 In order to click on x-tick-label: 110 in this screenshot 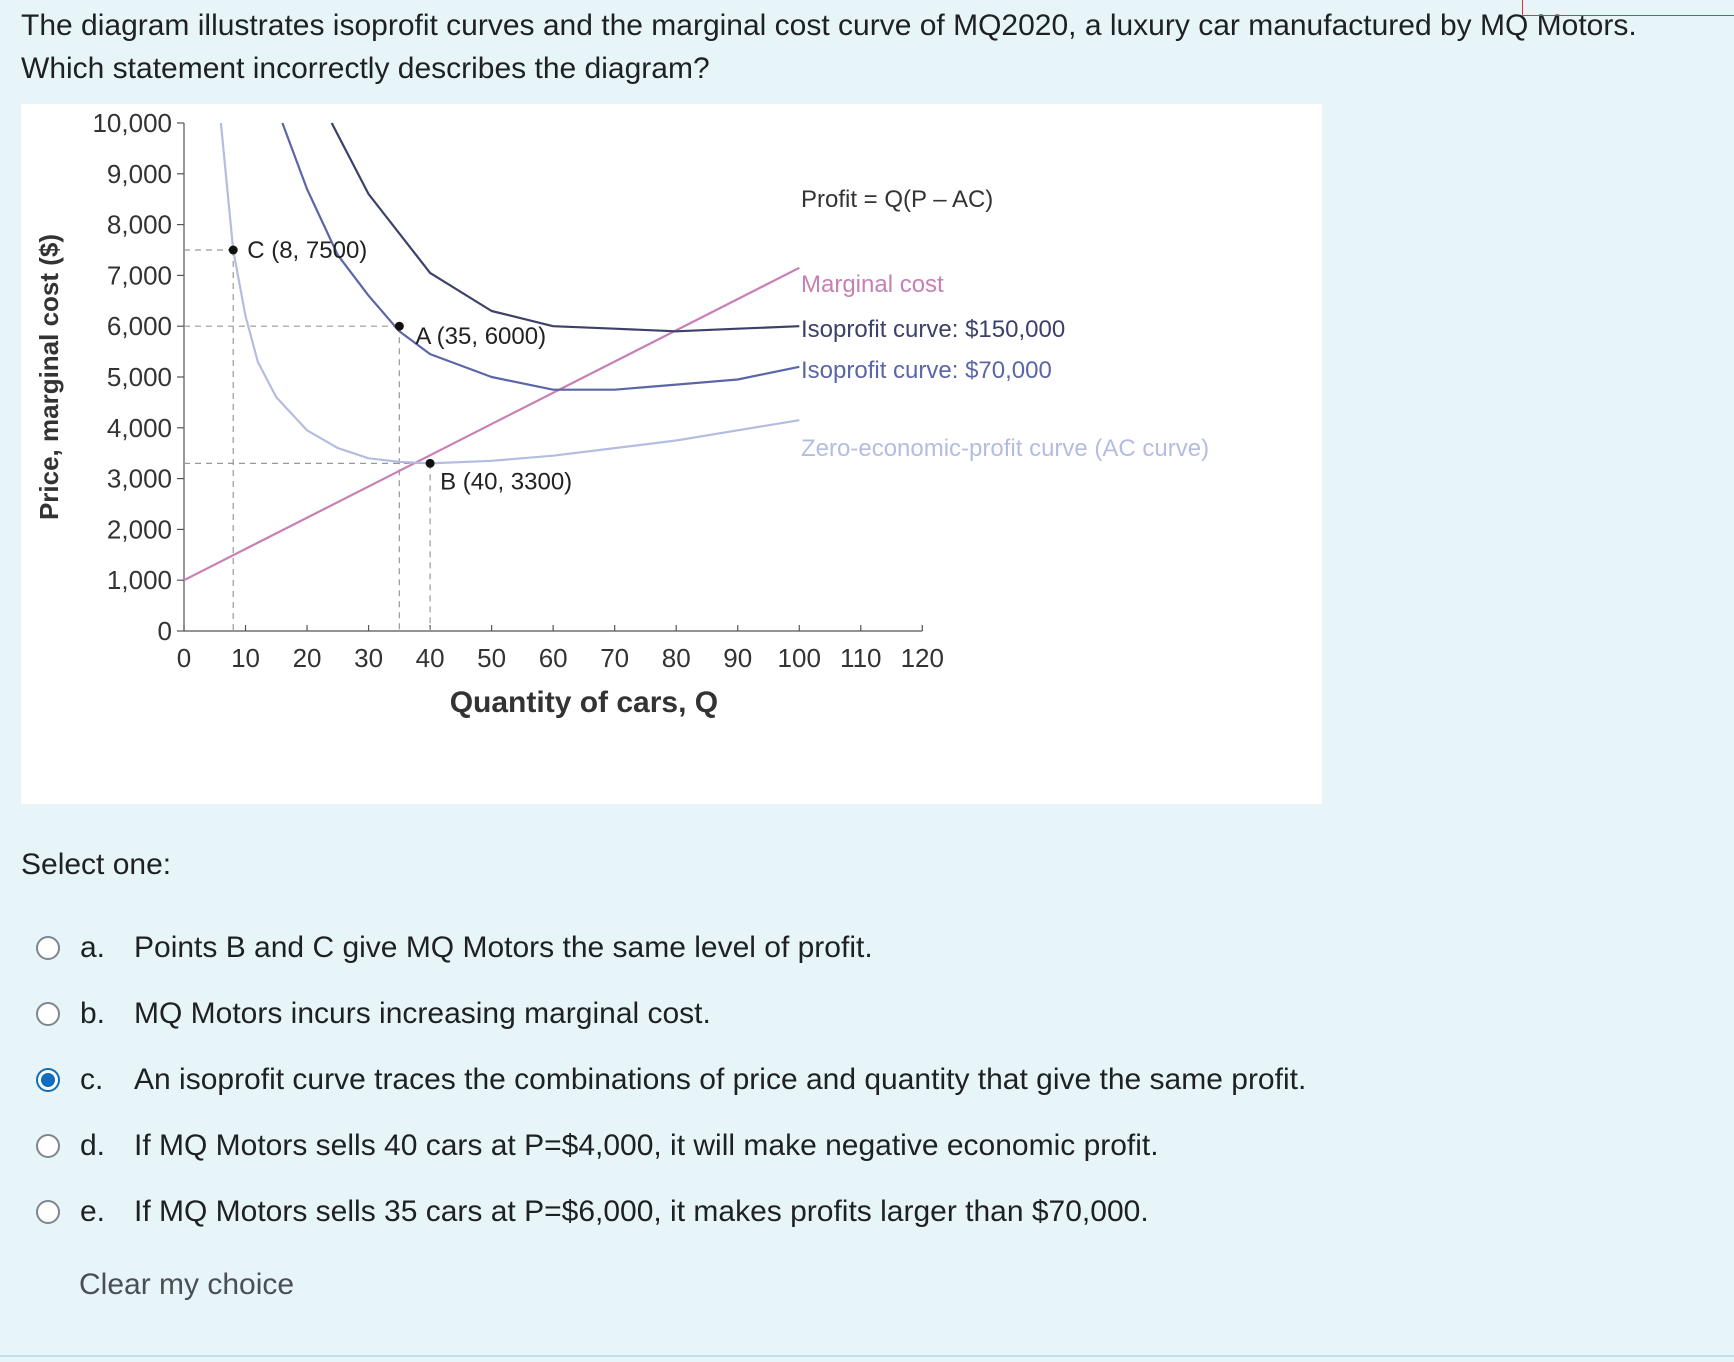, I will do `click(860, 658)`.